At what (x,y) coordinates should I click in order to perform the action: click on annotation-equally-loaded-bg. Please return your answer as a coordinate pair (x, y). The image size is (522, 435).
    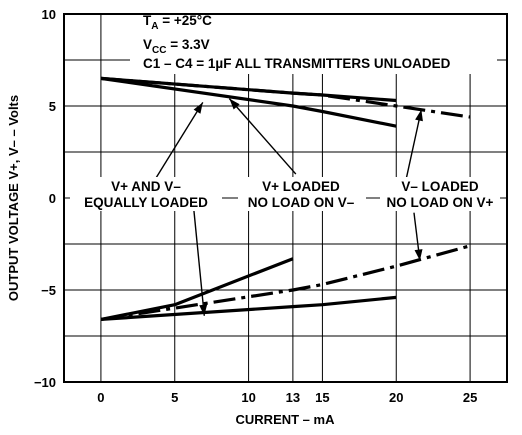
    Looking at the image, I should click on (146, 194).